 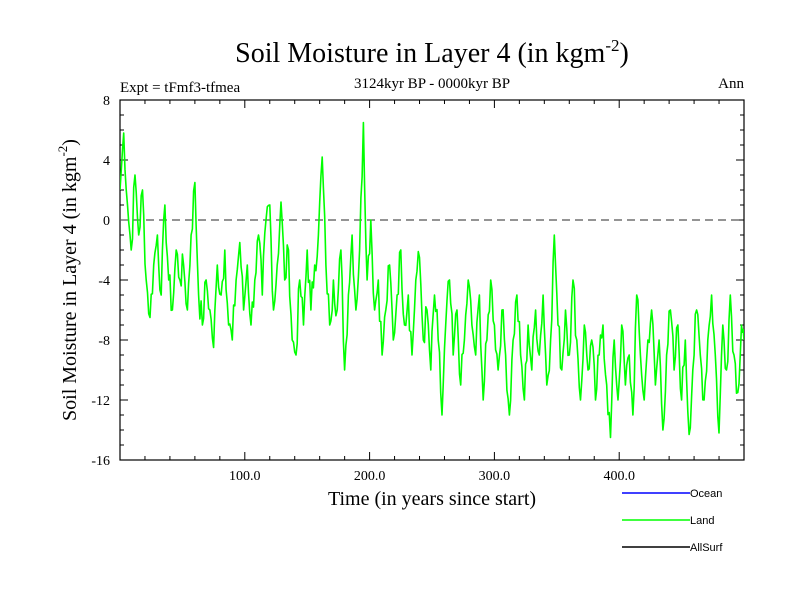 I want to click on chart-legend: Ocean Land AllSurf, so click(x=672, y=521).